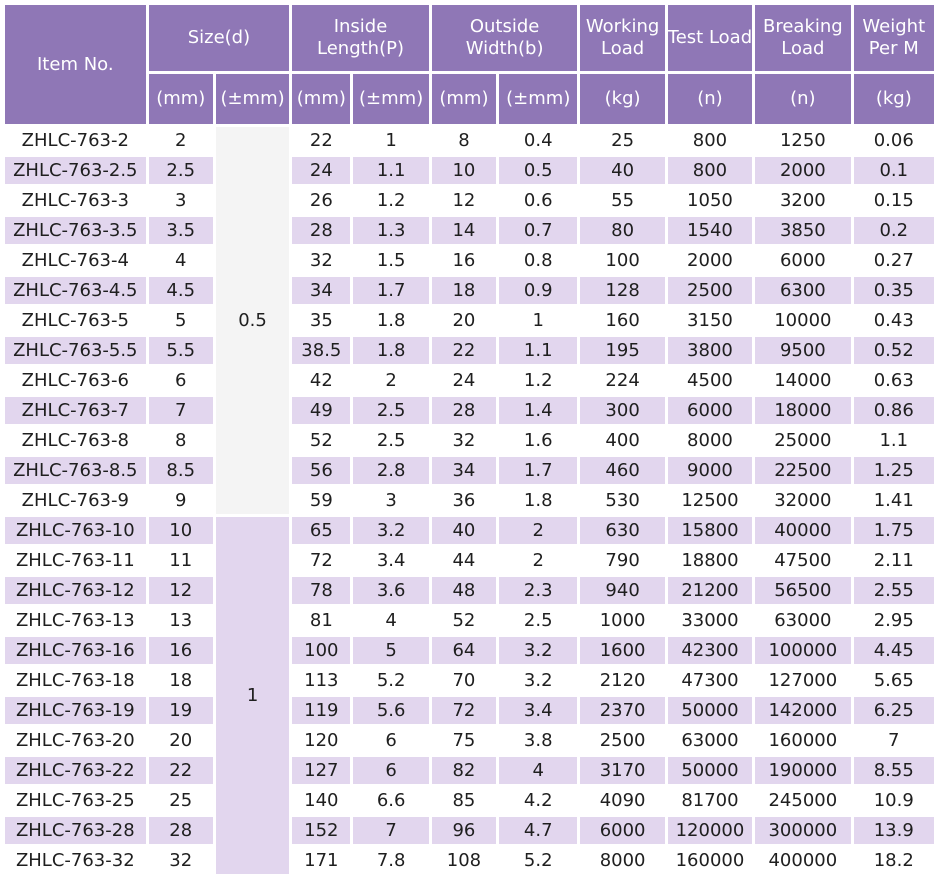  I want to click on cell-inside-length-tolerance: 1.8, so click(391, 320).